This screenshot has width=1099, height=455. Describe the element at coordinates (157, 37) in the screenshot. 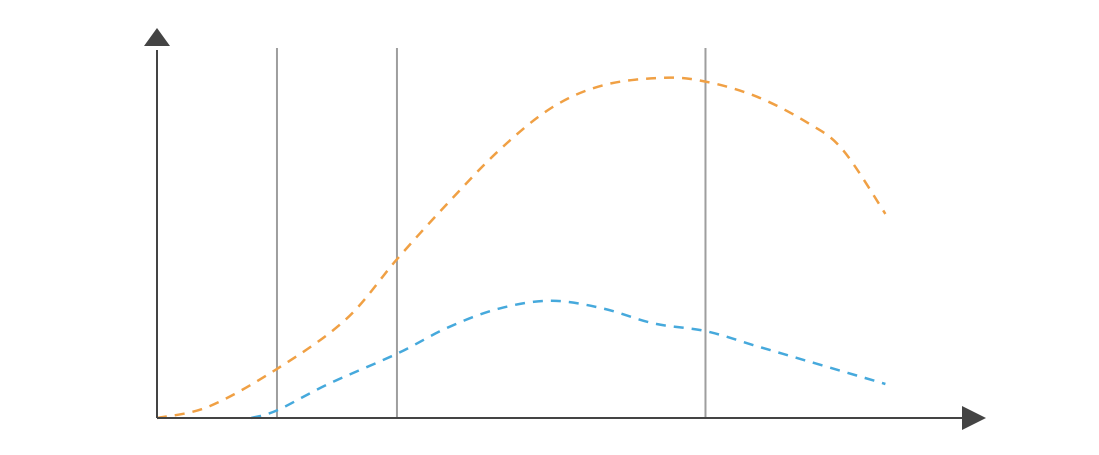

I see `y-axis-arrow-icon` at that location.